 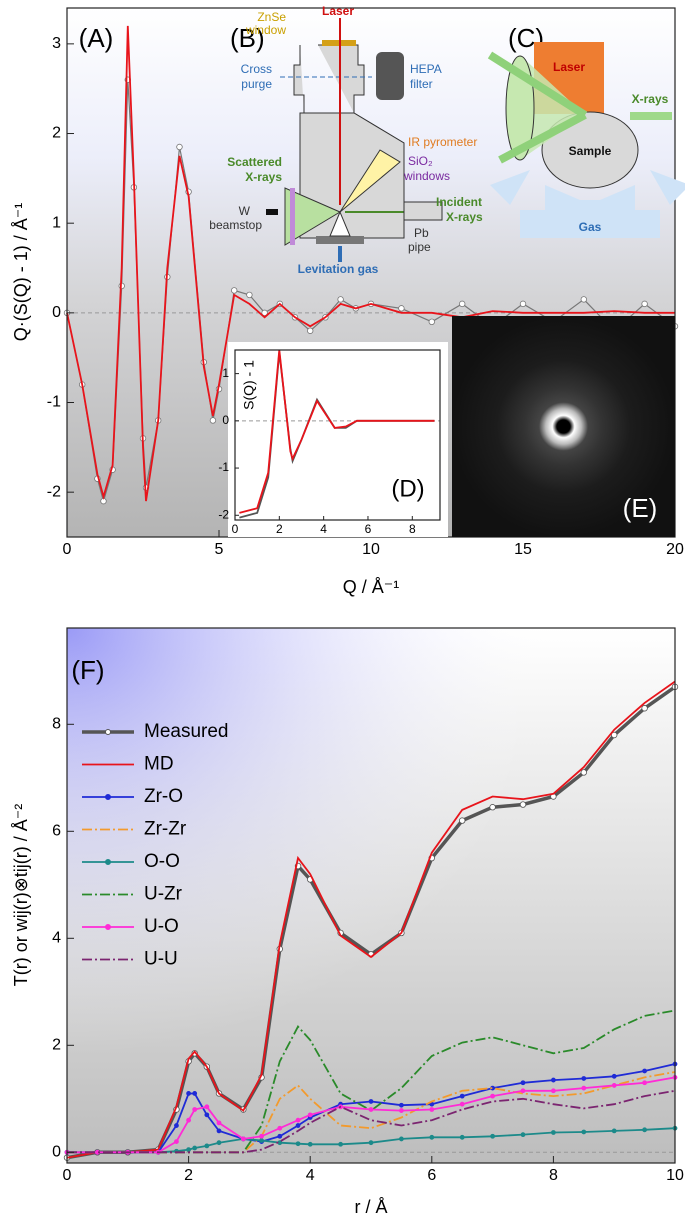 What do you see at coordinates (163, 796) in the screenshot?
I see `legend-label: Zr-O` at bounding box center [163, 796].